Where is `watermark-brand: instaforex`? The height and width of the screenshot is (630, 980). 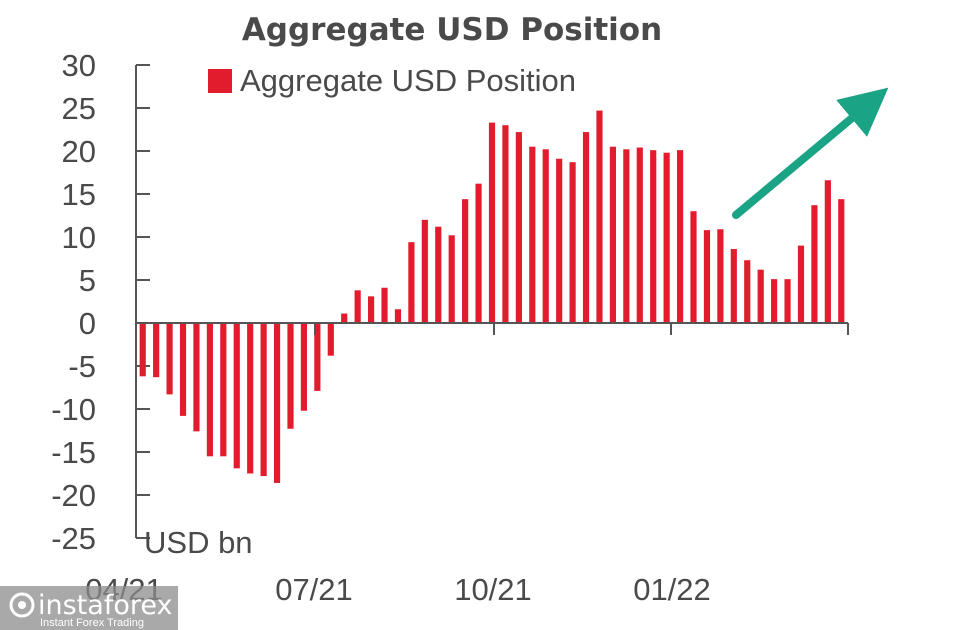
watermark-brand: instaforex is located at coordinates (105, 605).